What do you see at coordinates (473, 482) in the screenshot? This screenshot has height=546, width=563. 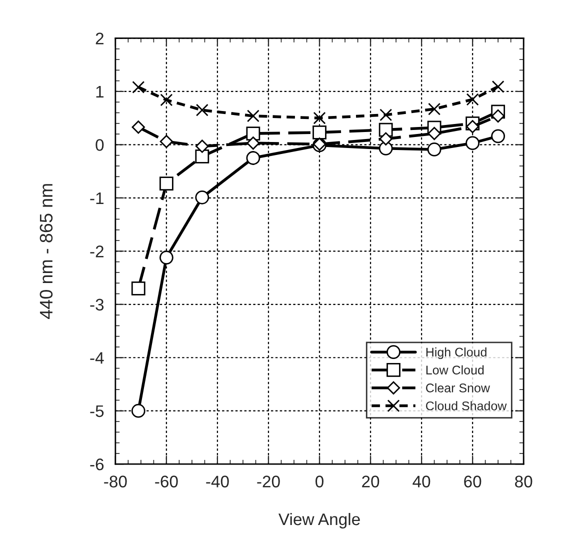 I see `x-tick-label: 60` at bounding box center [473, 482].